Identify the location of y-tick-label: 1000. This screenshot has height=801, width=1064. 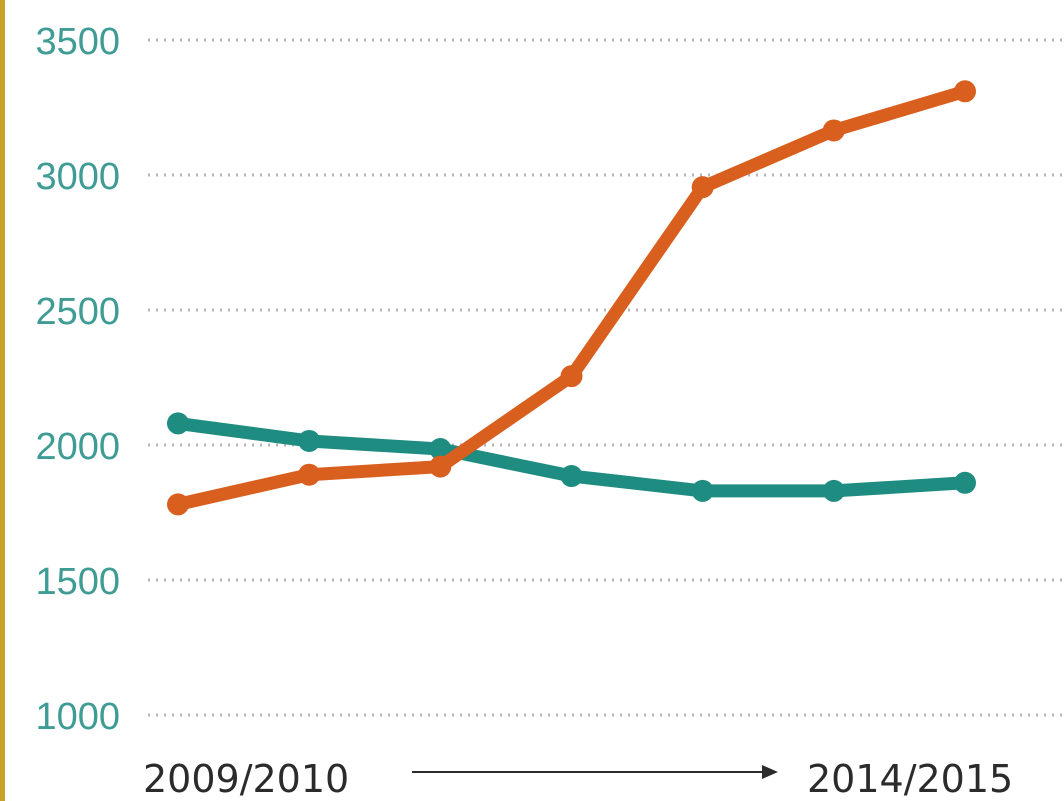
(77, 717).